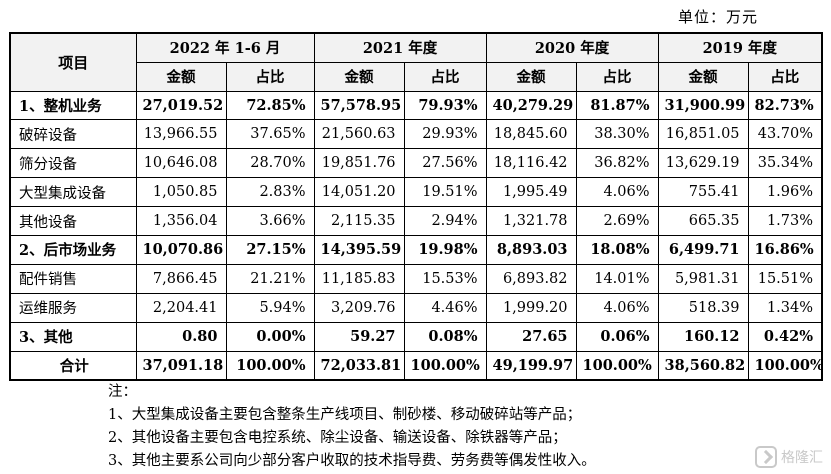 This screenshot has height=474, width=831. What do you see at coordinates (181, 221) in the screenshot?
I see `amount-cell: 1,356.04` at bounding box center [181, 221].